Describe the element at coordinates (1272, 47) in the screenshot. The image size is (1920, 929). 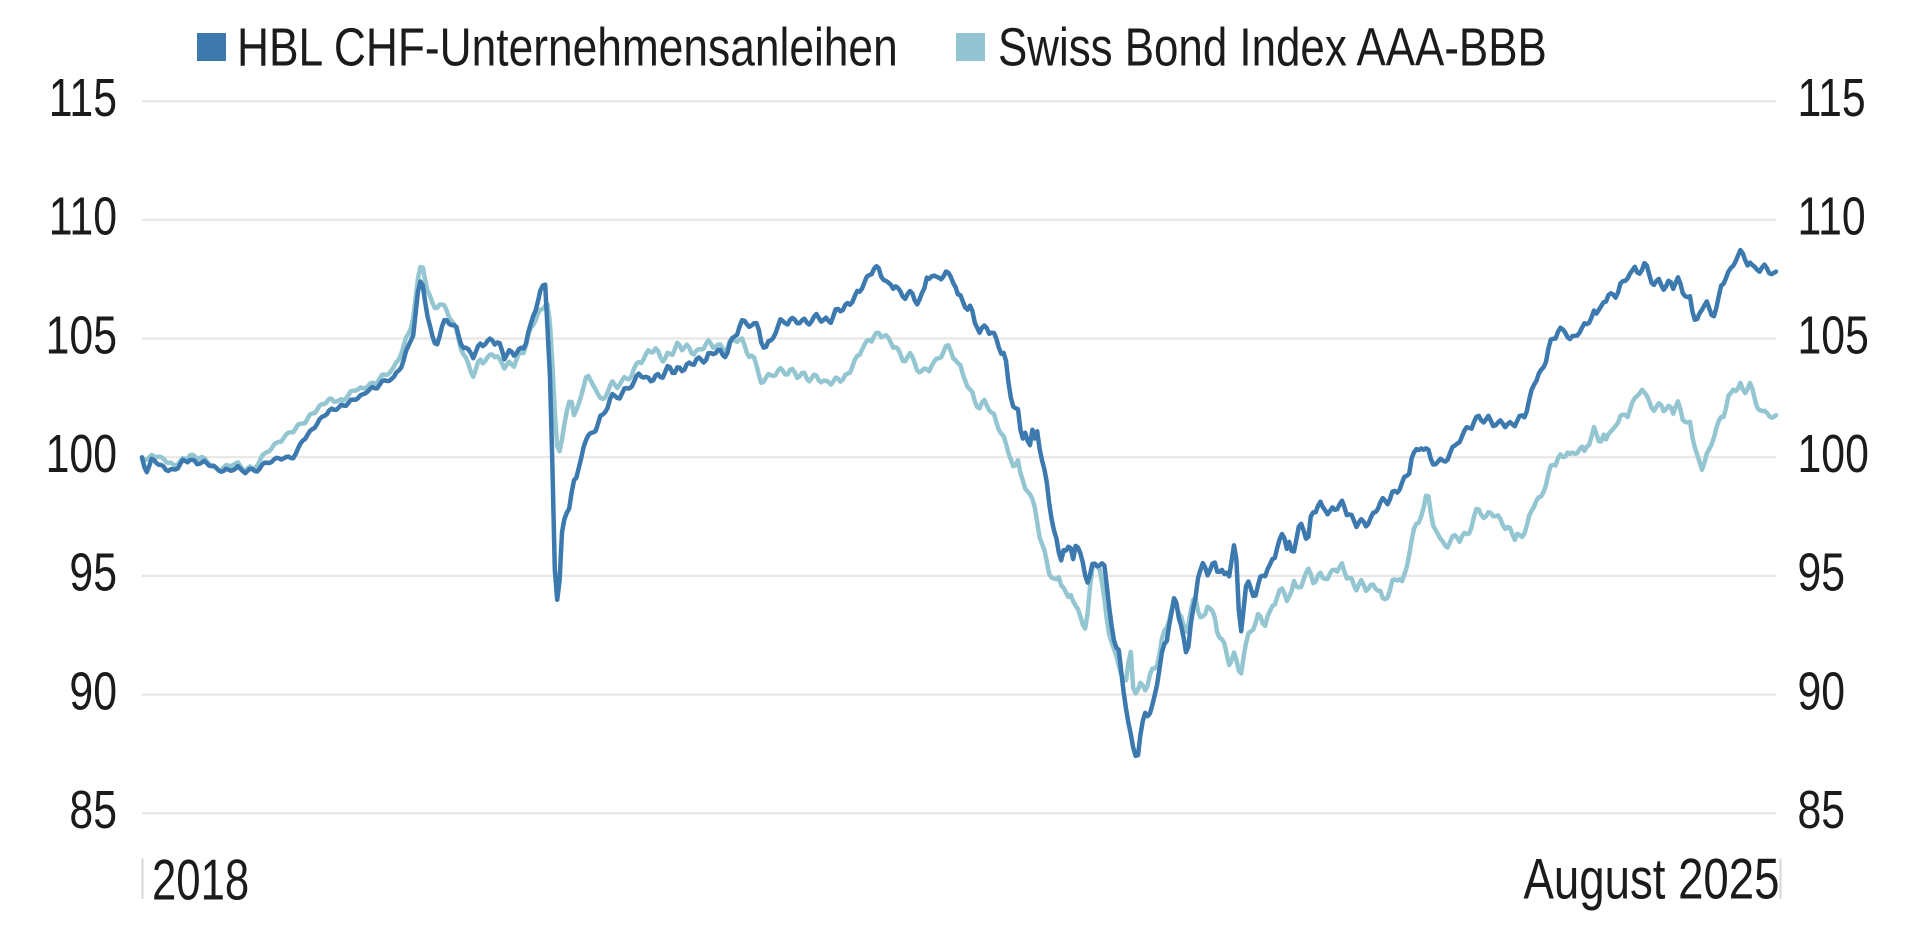
I see `svg-text: Swiss Bond Index AAA-BBB` at that location.